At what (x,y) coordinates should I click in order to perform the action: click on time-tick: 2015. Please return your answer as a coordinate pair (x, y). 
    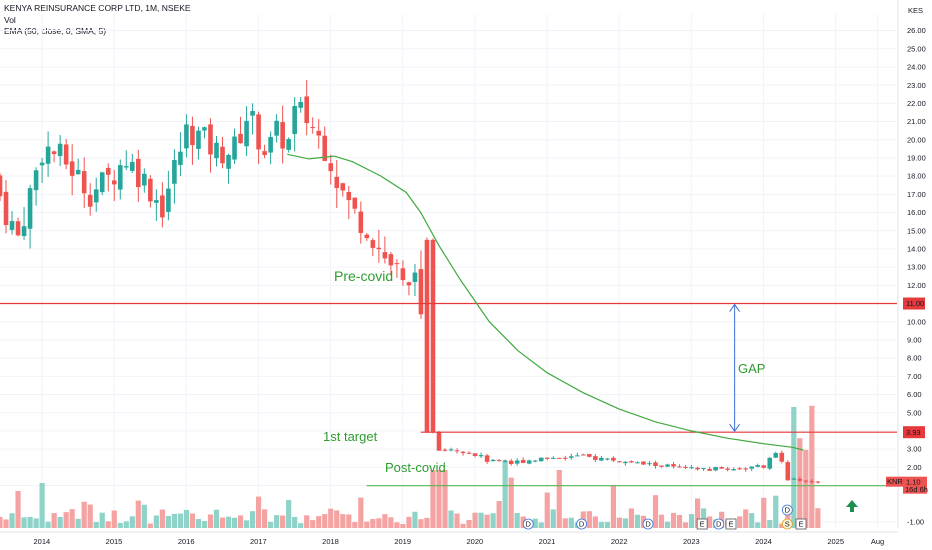
    Looking at the image, I should click on (114, 541).